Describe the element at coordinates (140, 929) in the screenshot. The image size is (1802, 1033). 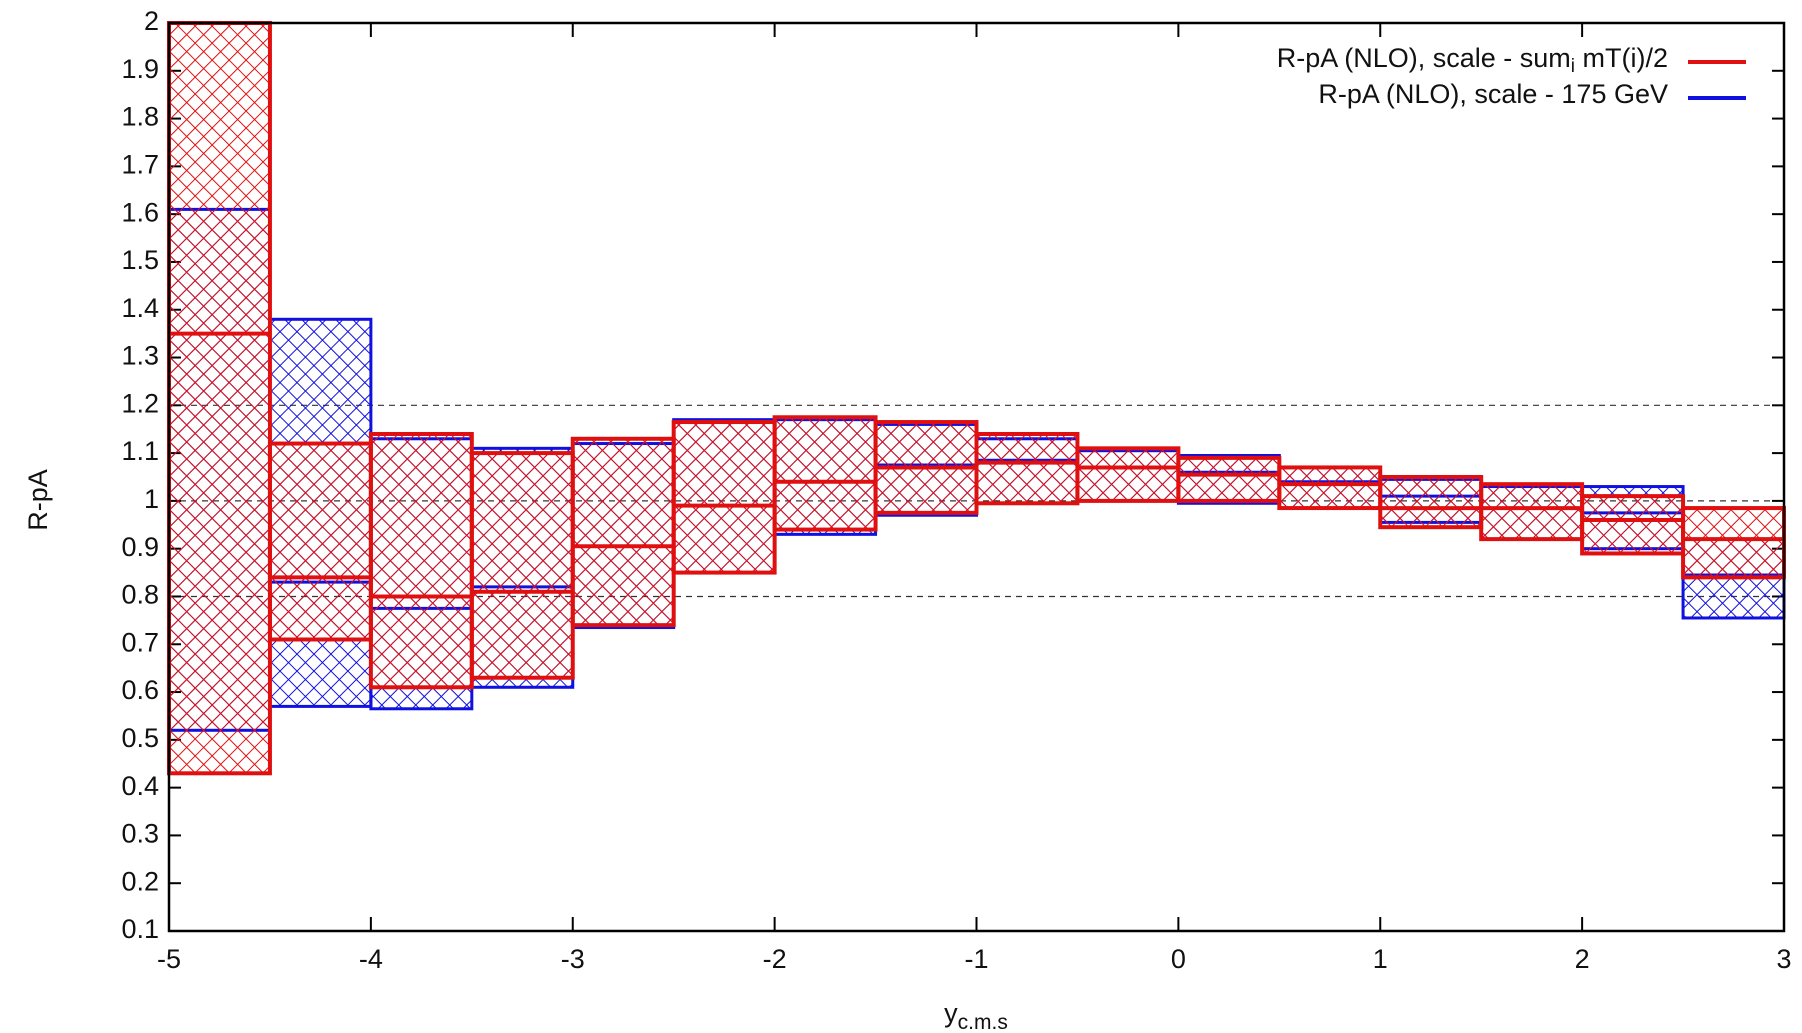
I see `y-tick-label: 0.1` at that location.